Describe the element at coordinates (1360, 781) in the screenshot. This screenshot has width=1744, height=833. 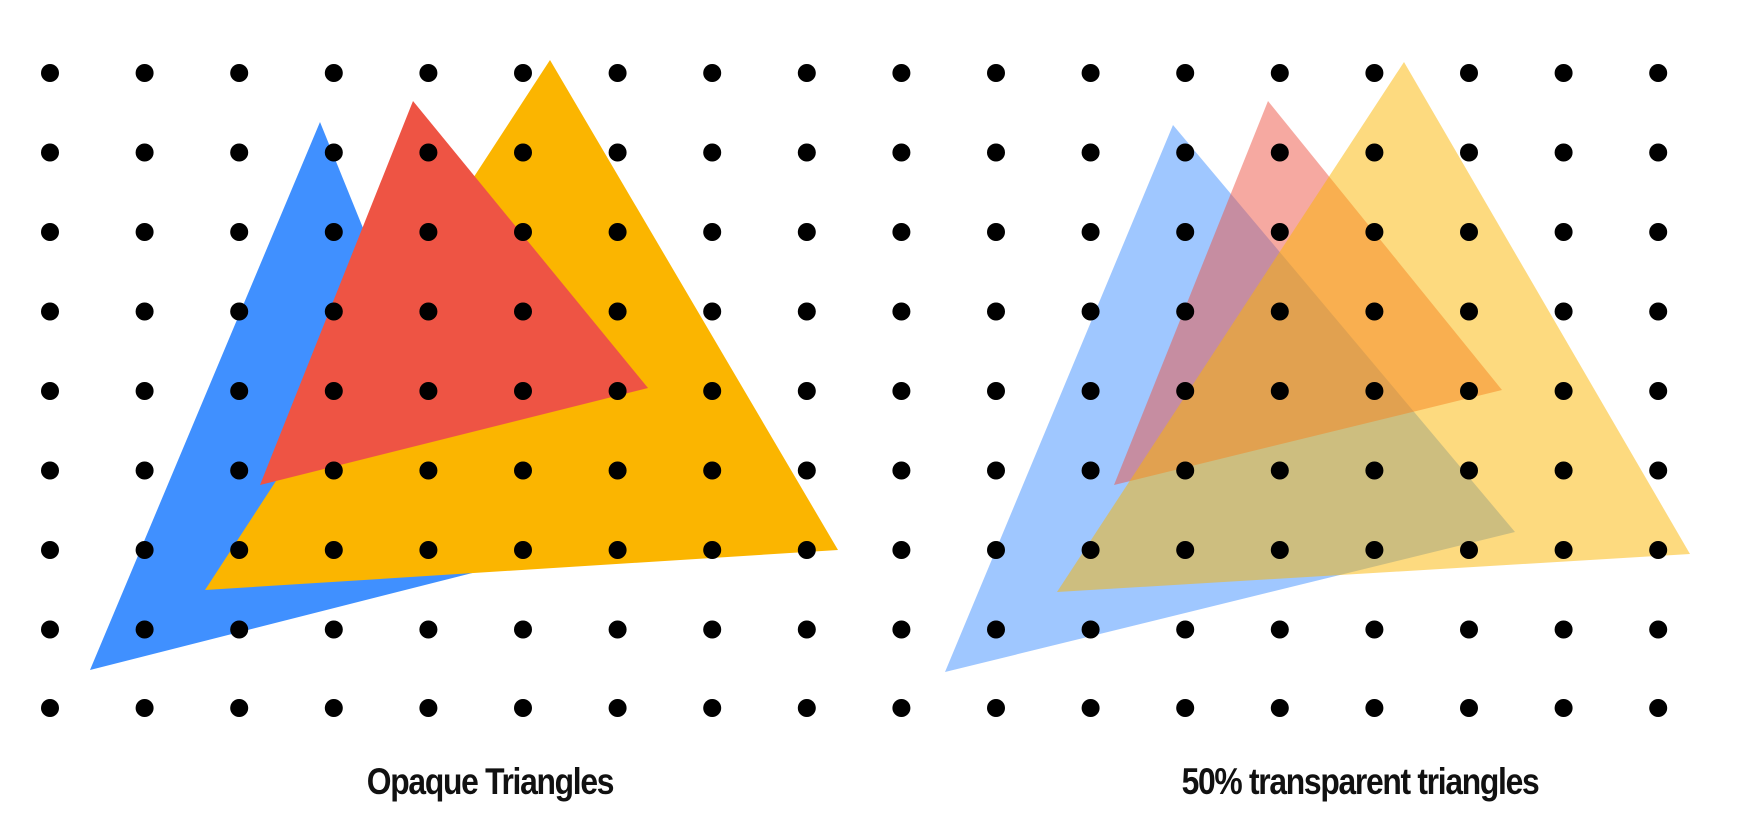
I see `transparent-triangles-caption: 50% transparent triangles` at that location.